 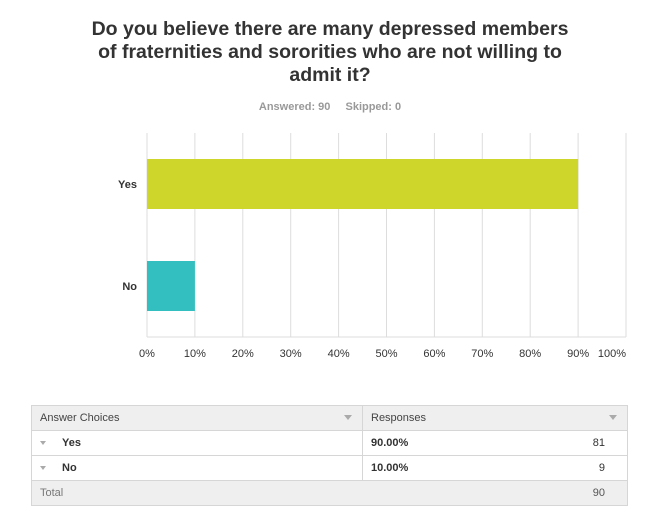 I want to click on response-summary: Answered: 90 Skipped: 0, so click(x=330, y=107).